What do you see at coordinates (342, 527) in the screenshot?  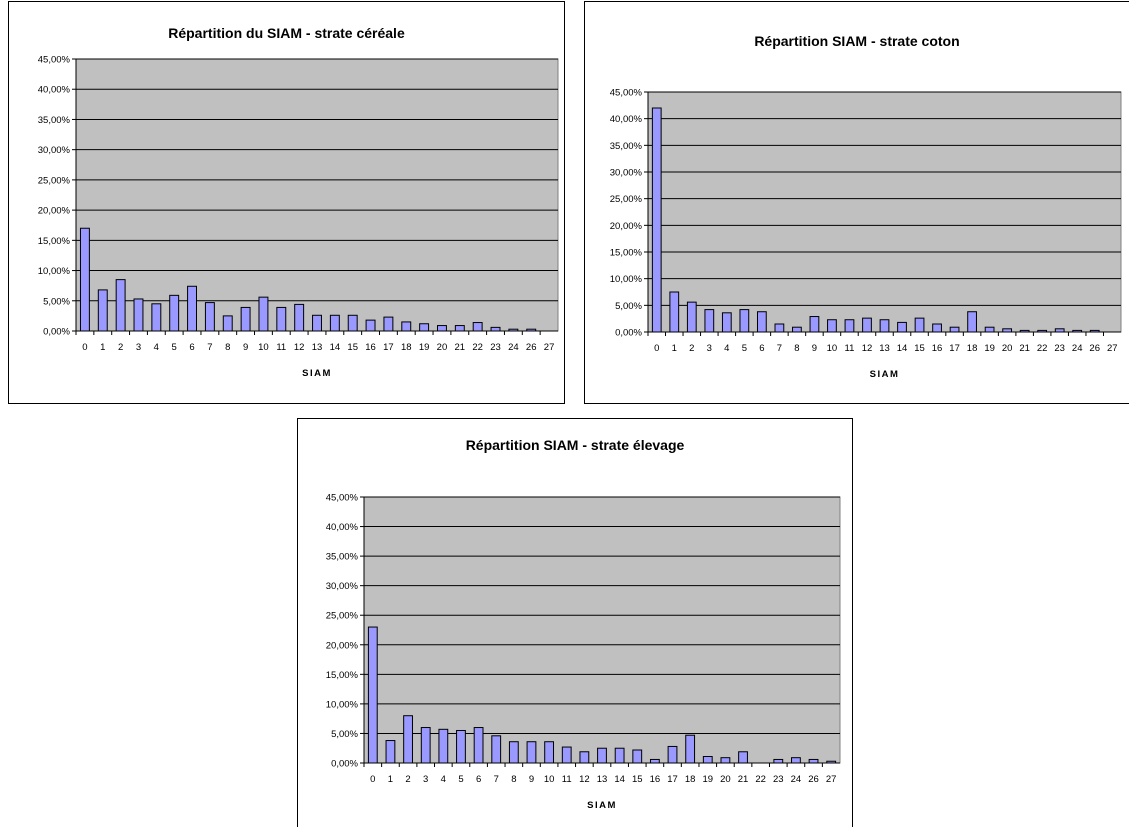 I see `y-tick-label: 40,00%` at bounding box center [342, 527].